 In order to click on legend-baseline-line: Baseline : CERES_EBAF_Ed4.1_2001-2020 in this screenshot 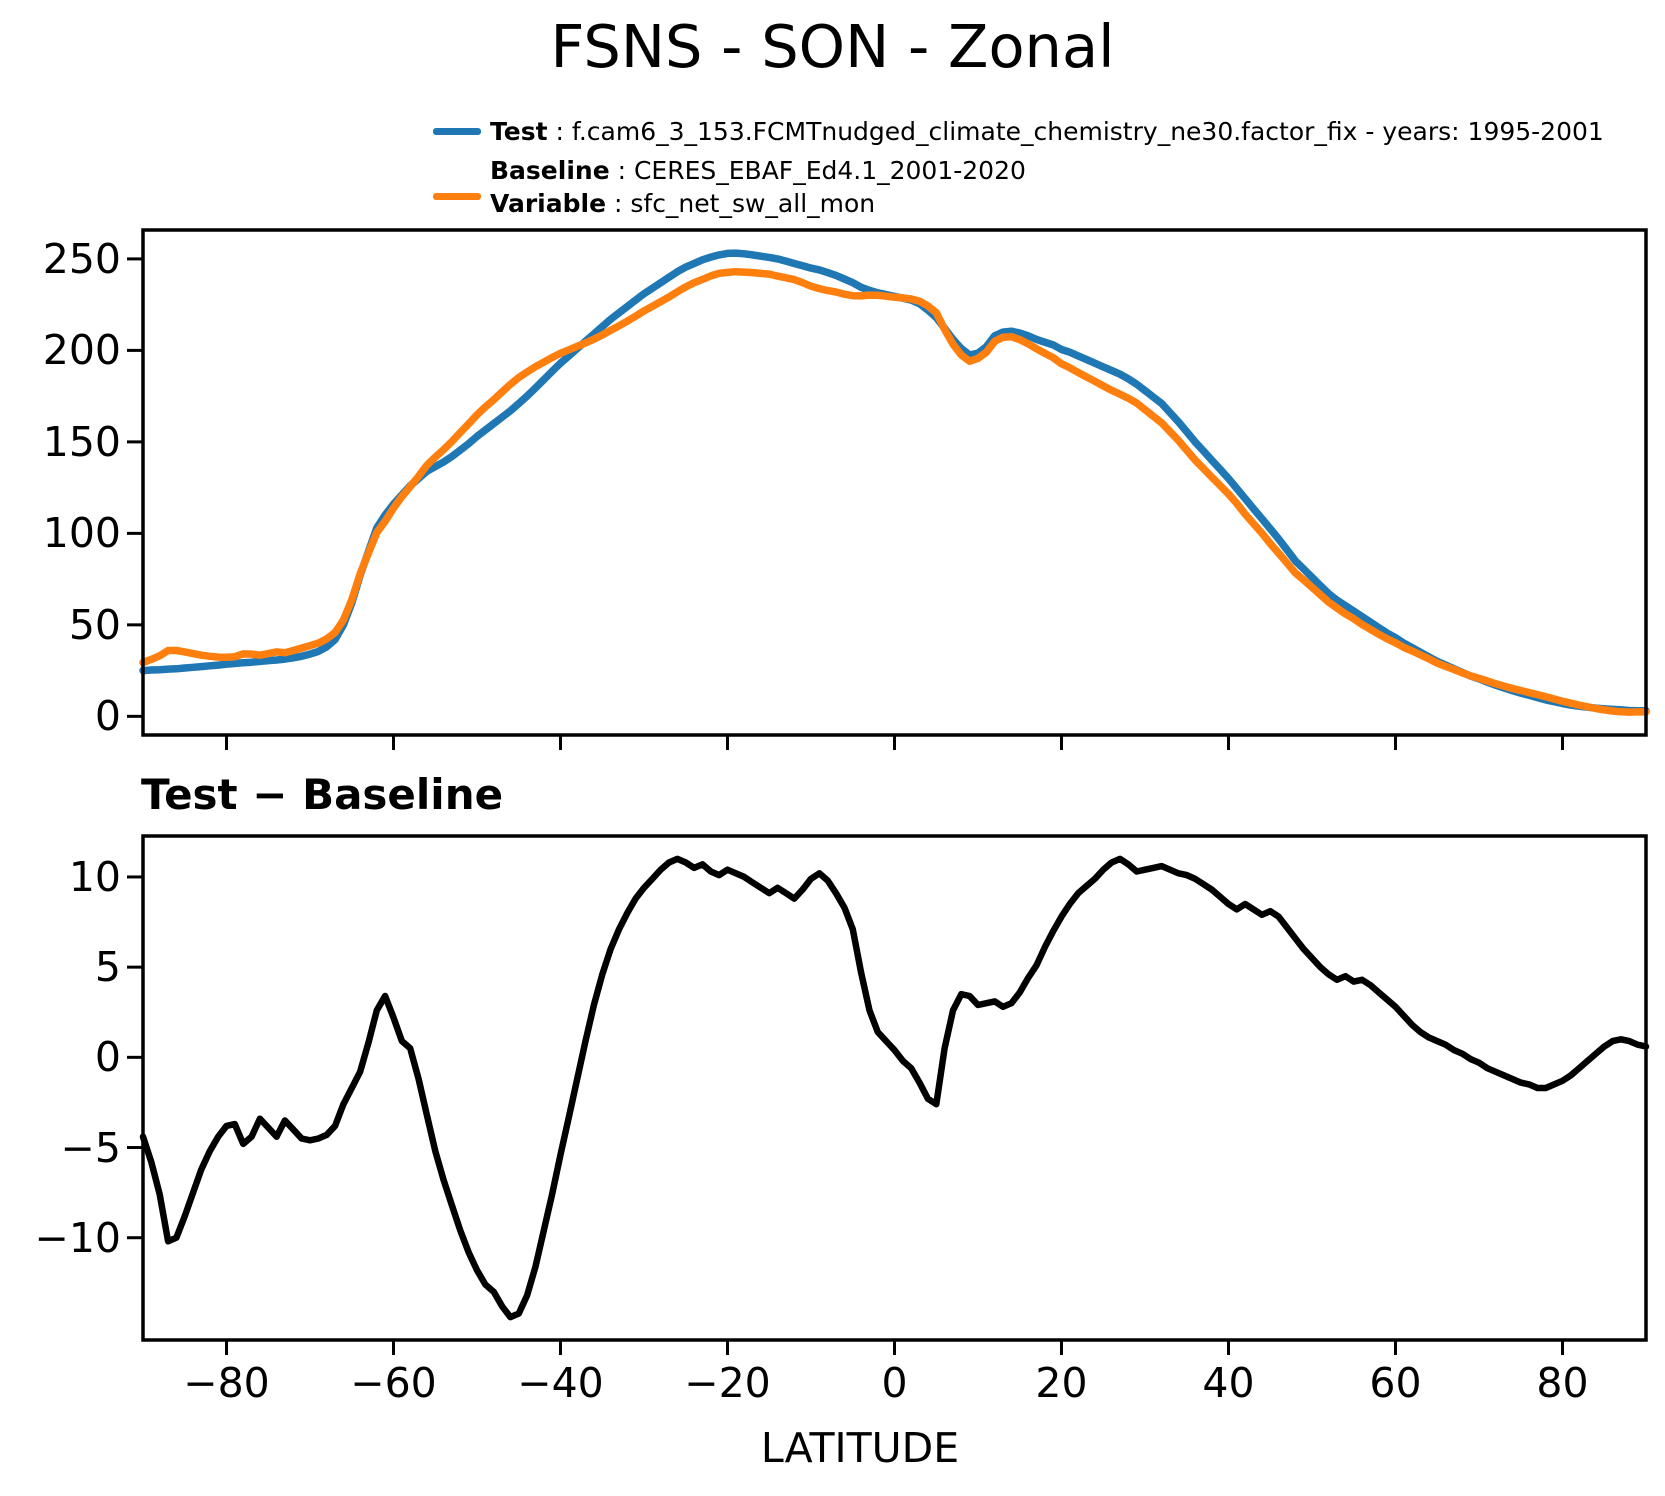, I will do `click(758, 170)`.